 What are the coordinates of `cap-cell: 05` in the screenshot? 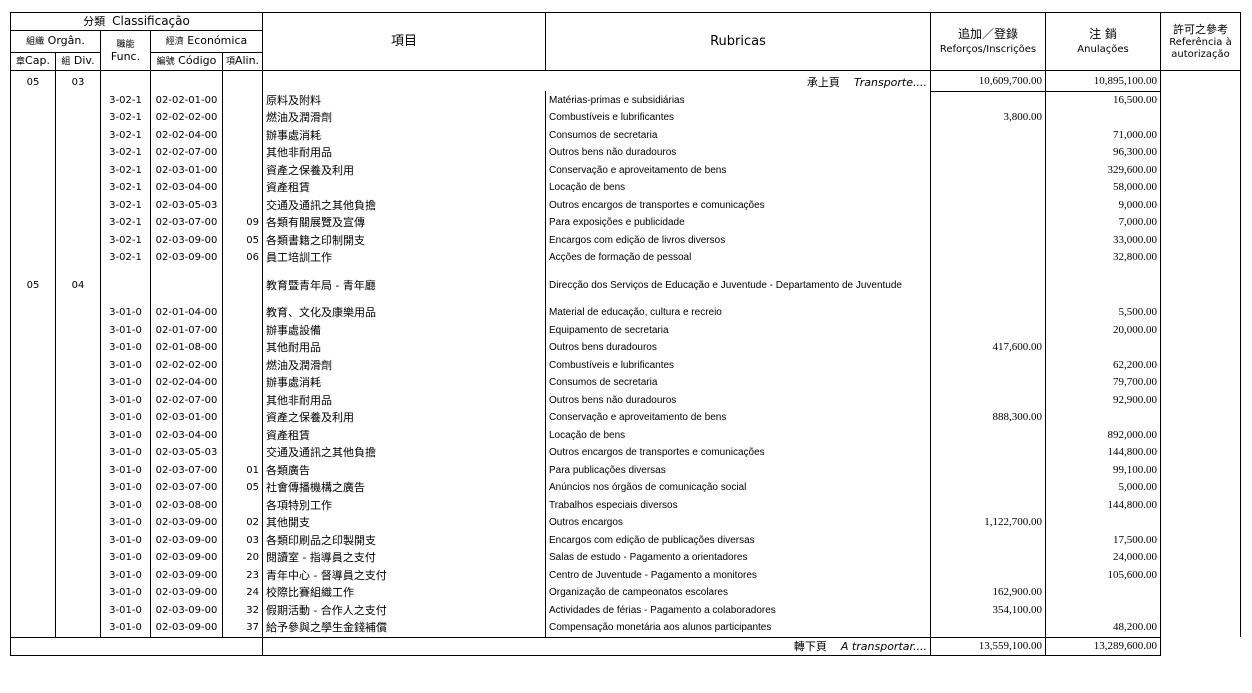 It's located at (33, 80).